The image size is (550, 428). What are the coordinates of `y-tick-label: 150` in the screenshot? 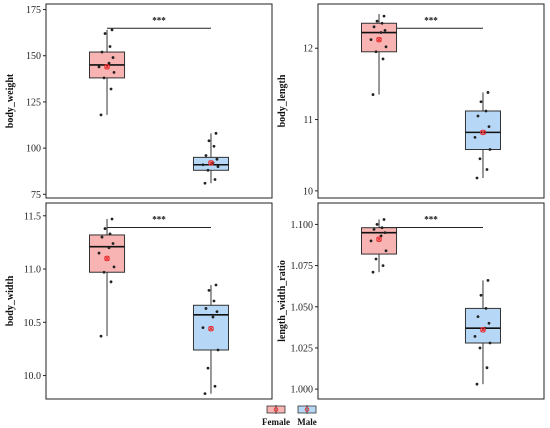 It's located at (33, 56).